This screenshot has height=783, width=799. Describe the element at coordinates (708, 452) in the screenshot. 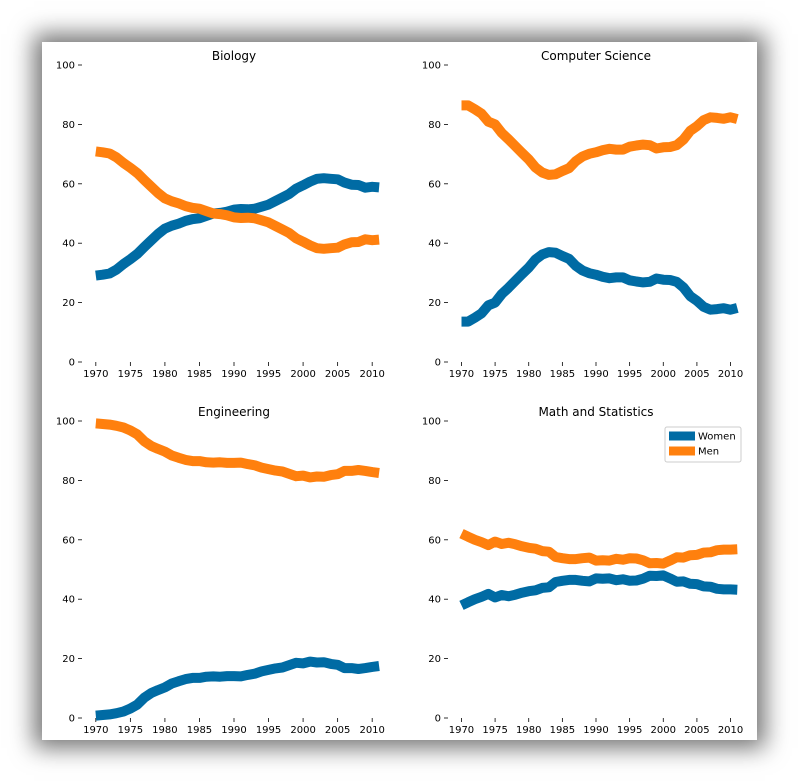

I see `legend-label-men: Men` at that location.